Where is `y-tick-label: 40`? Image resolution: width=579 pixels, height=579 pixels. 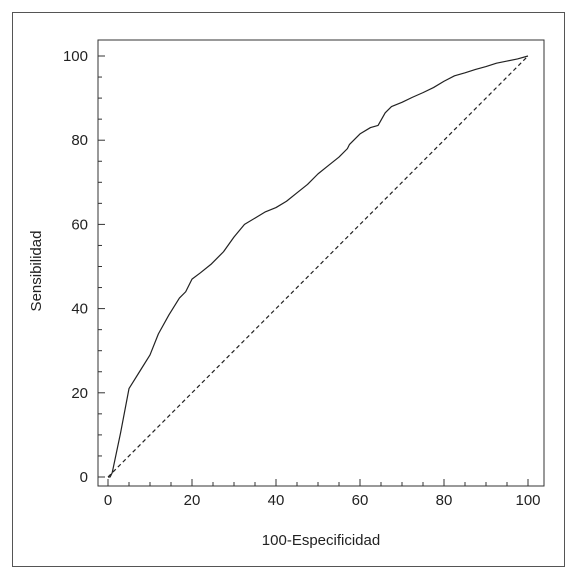 y-tick-label: 40 is located at coordinates (79, 309).